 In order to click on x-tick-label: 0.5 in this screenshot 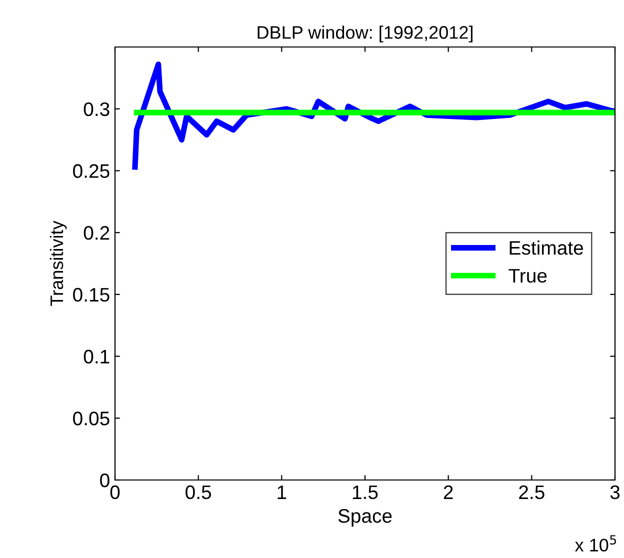, I will do `click(199, 492)`.